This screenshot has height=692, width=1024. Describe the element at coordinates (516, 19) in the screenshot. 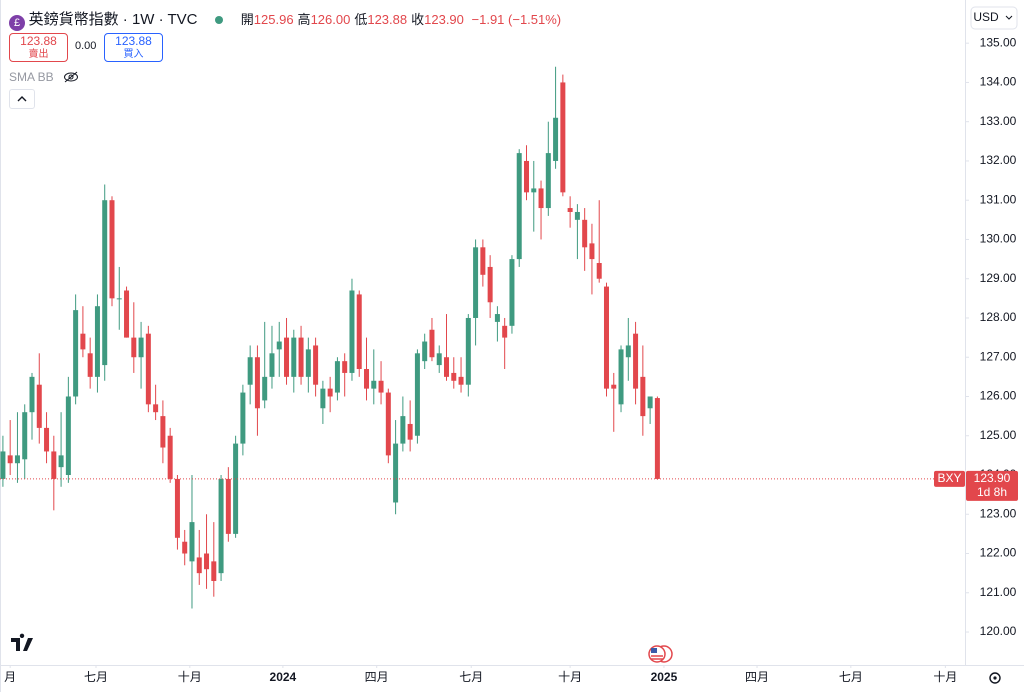

I see `change: −1.91 (−1.51%)` at that location.